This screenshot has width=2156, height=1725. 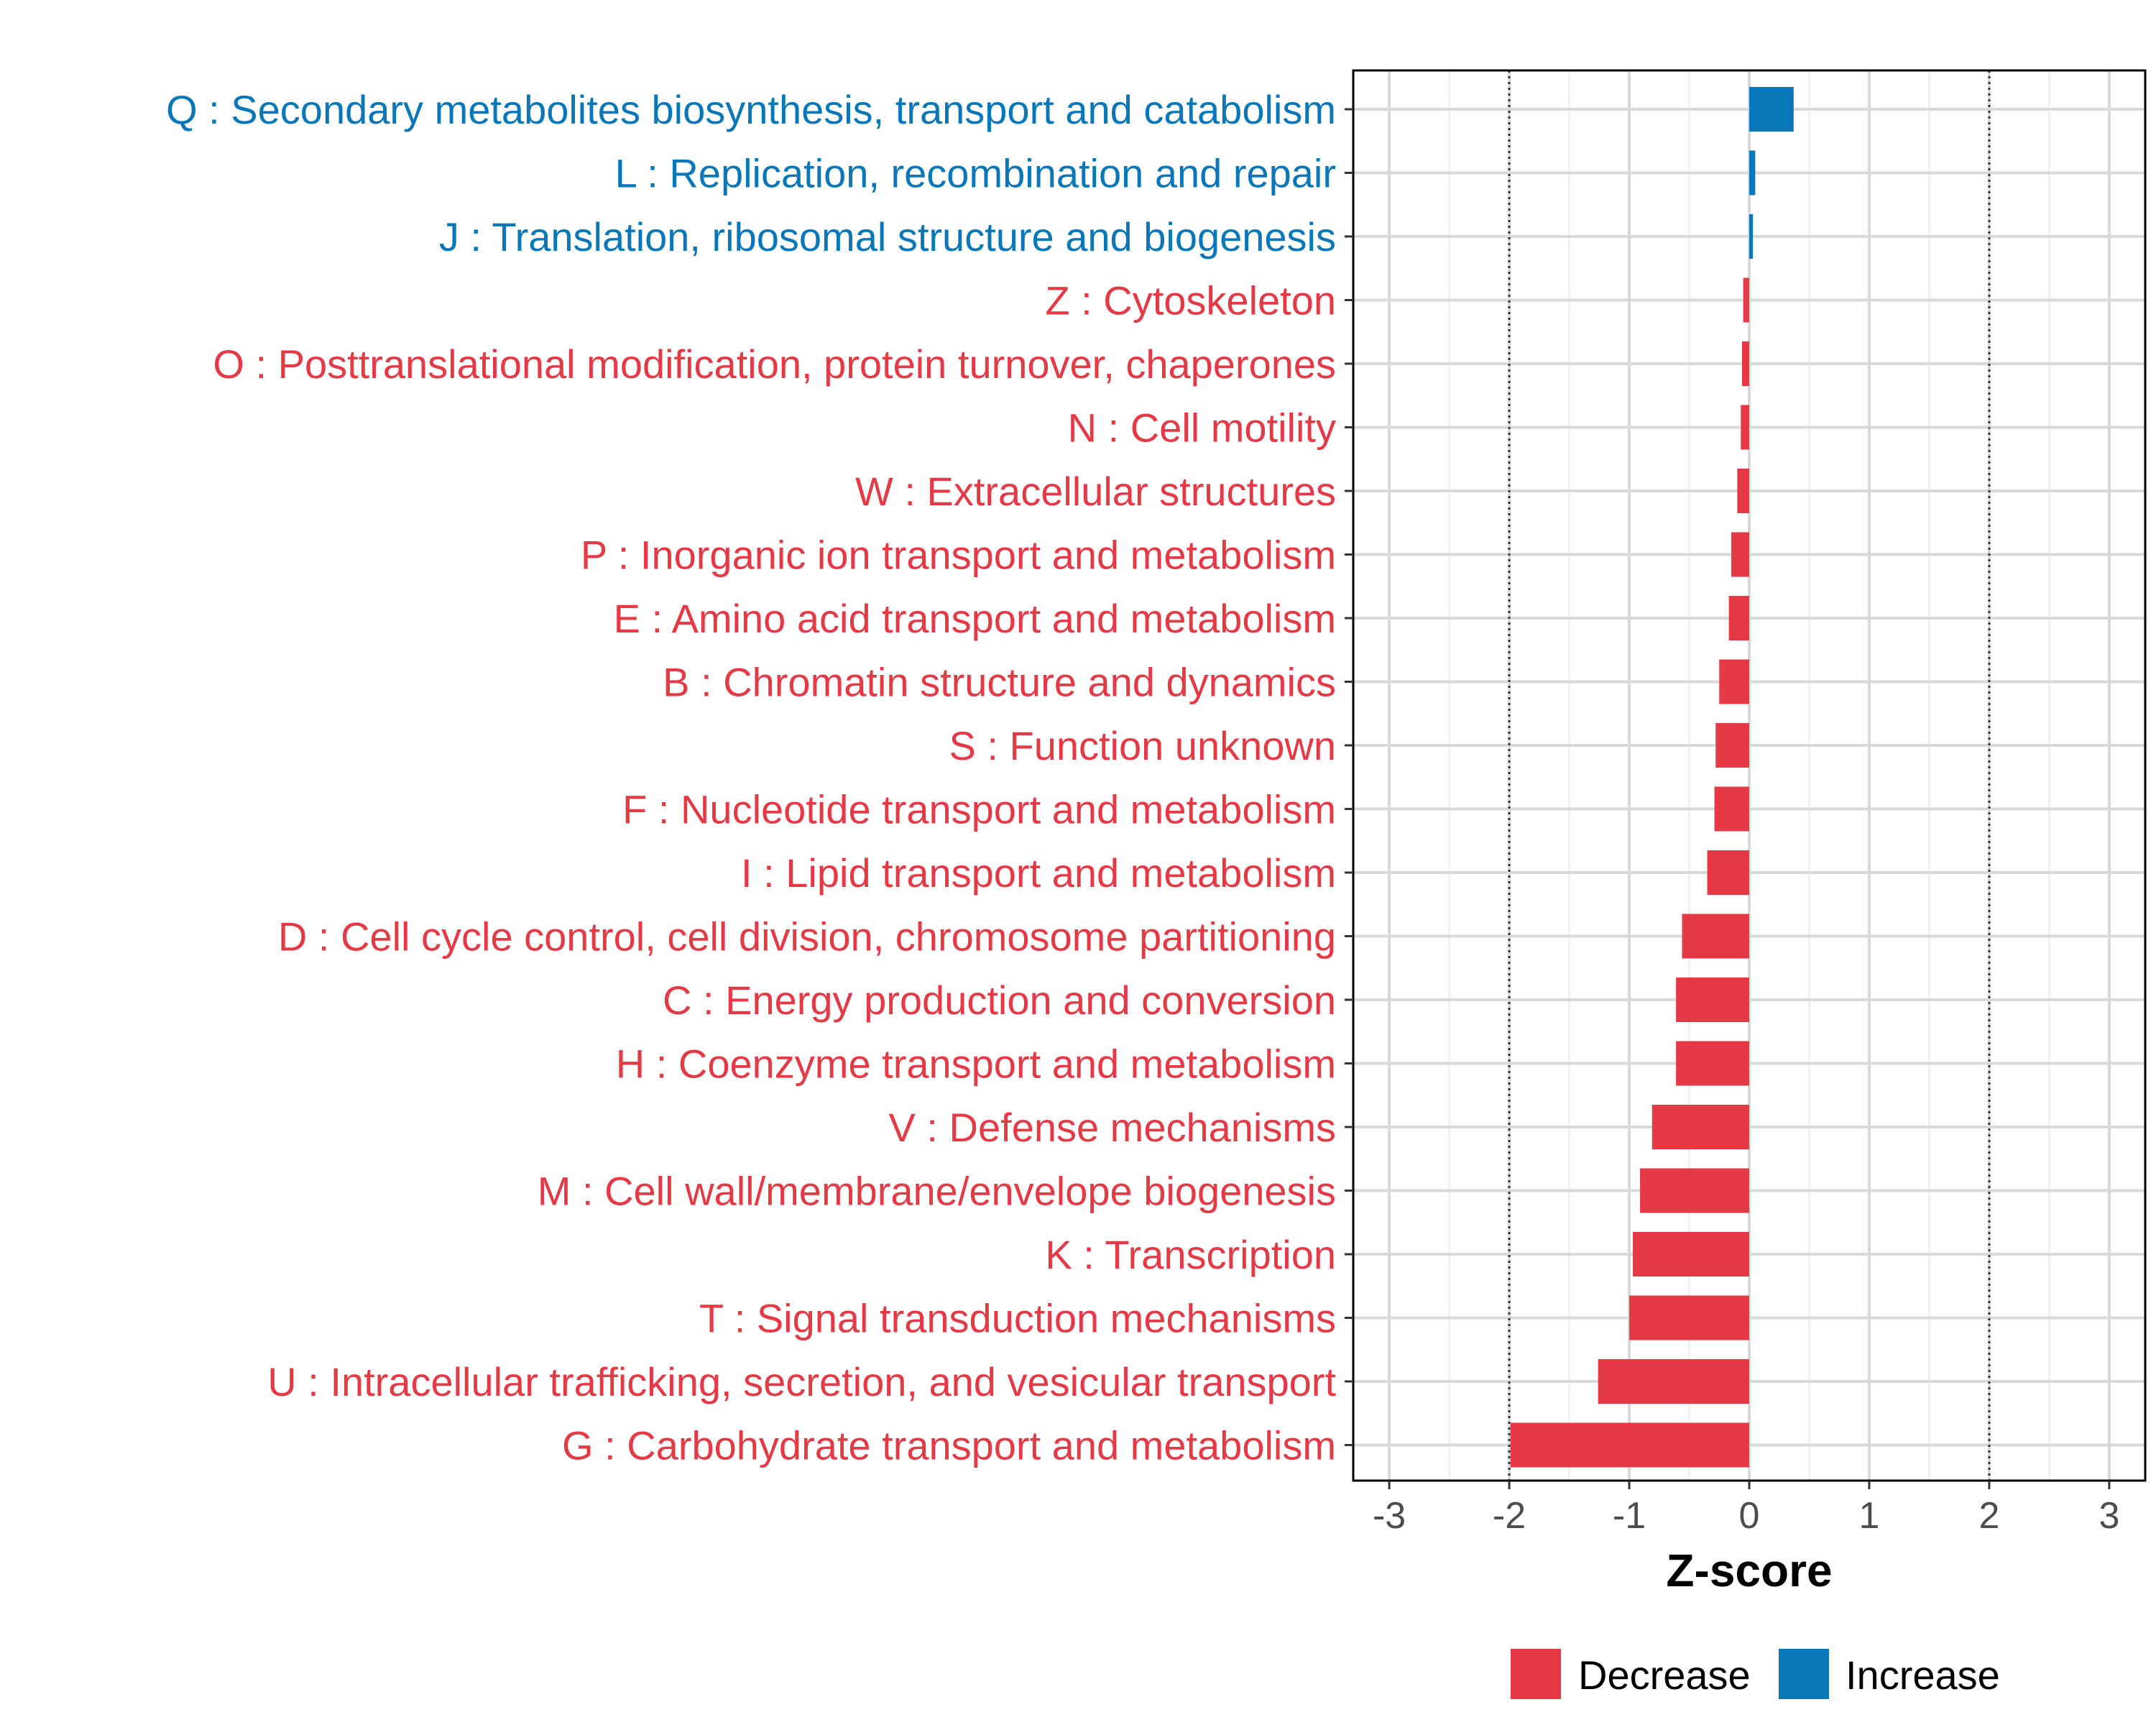 I want to click on legend-label-increase: Increase, so click(x=1923, y=1675).